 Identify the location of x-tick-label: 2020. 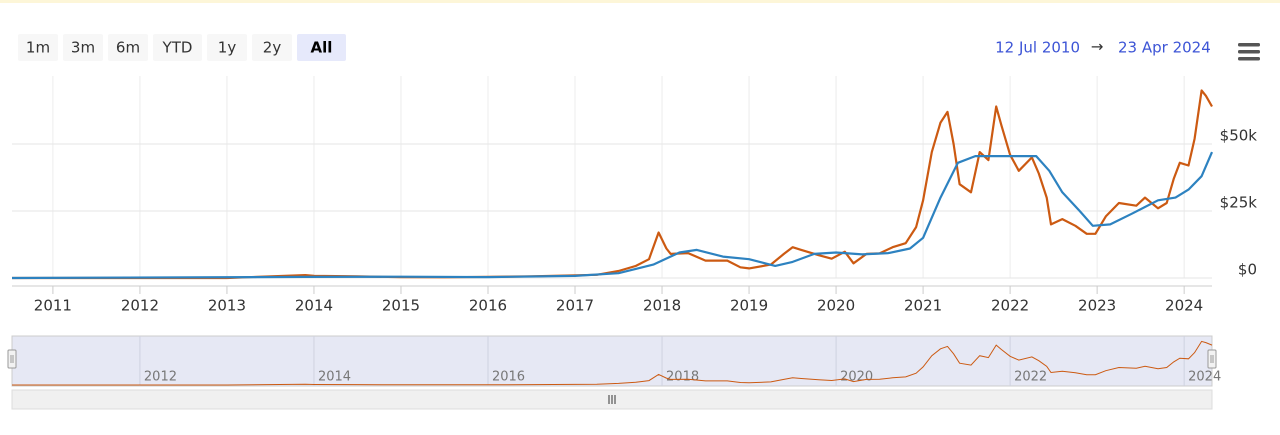
(836, 306).